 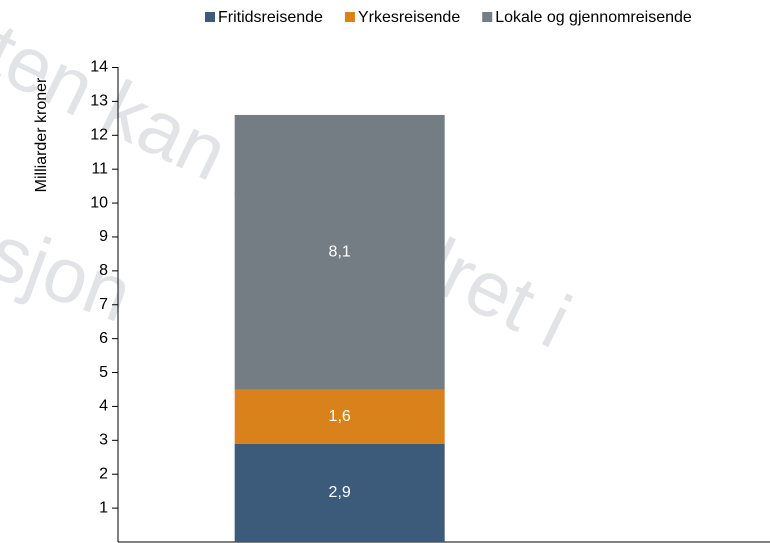 What do you see at coordinates (99, 202) in the screenshot?
I see `y-tick-label: 10` at bounding box center [99, 202].